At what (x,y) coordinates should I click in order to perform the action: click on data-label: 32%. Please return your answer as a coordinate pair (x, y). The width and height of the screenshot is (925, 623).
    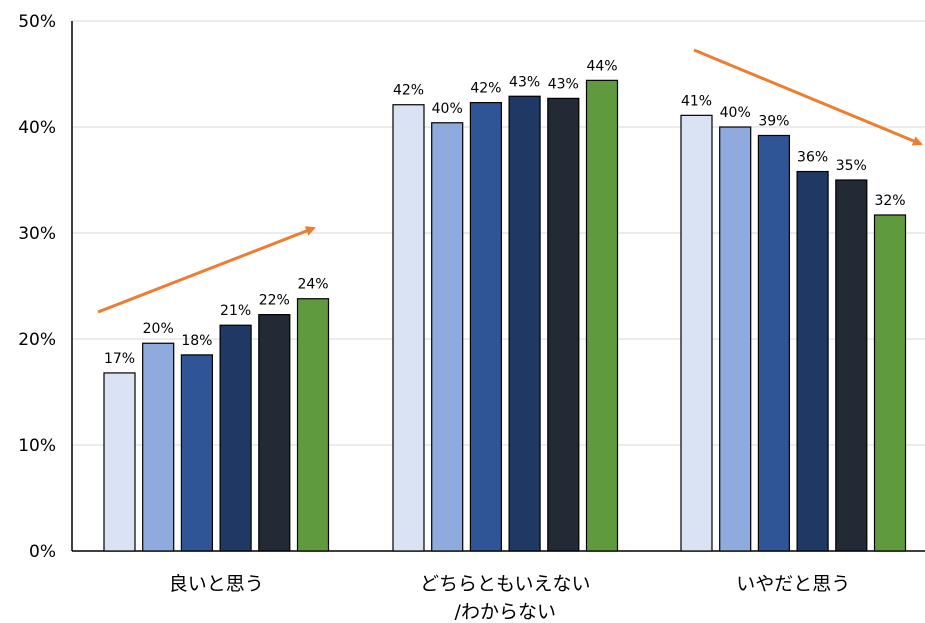
    Looking at the image, I should click on (889, 201).